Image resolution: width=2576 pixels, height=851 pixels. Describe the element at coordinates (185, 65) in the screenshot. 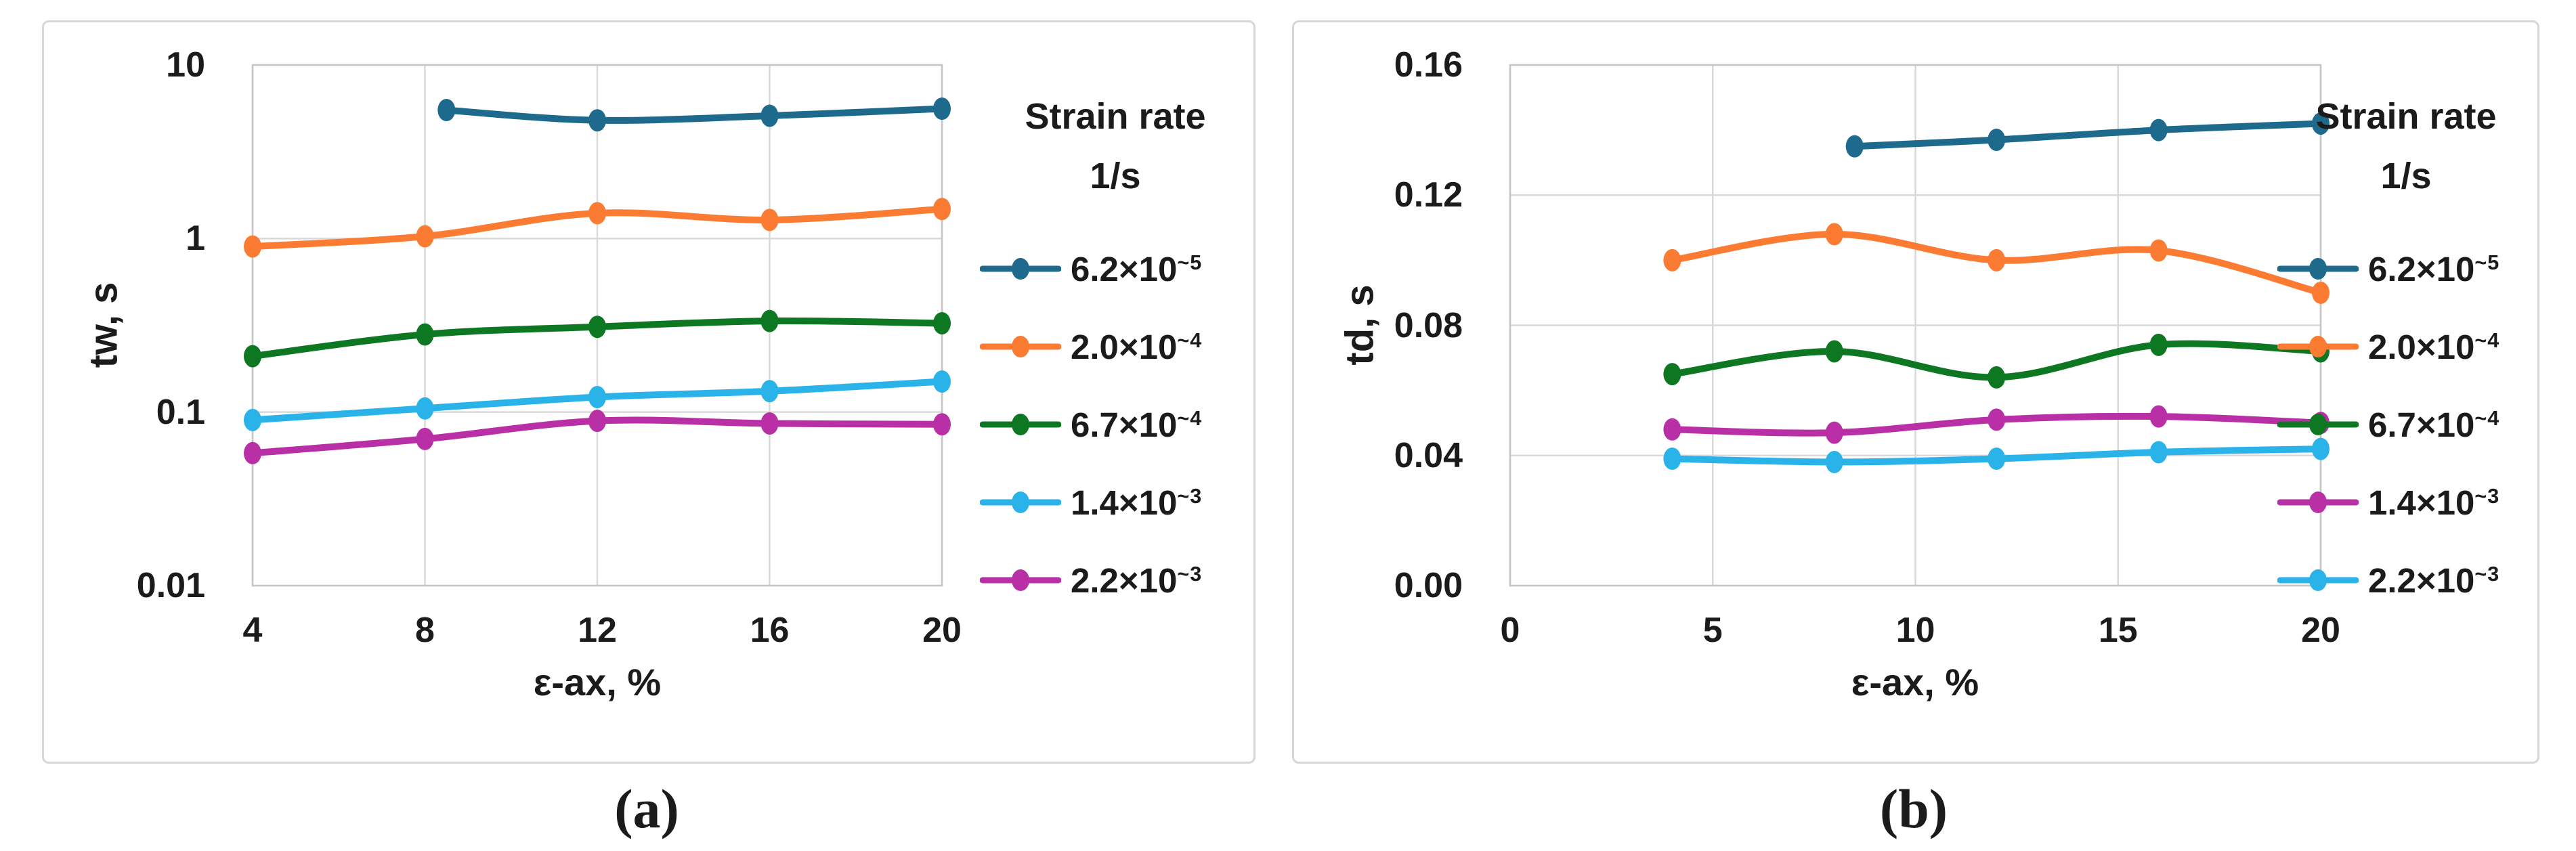

I see `y-tick-label-10: 10` at that location.